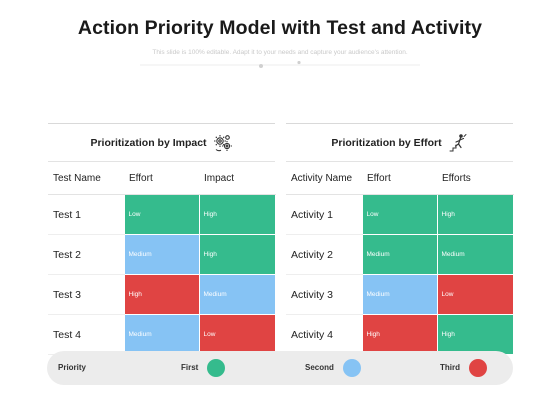  Describe the element at coordinates (450, 367) in the screenshot. I see `legend-label-third: Third` at that location.